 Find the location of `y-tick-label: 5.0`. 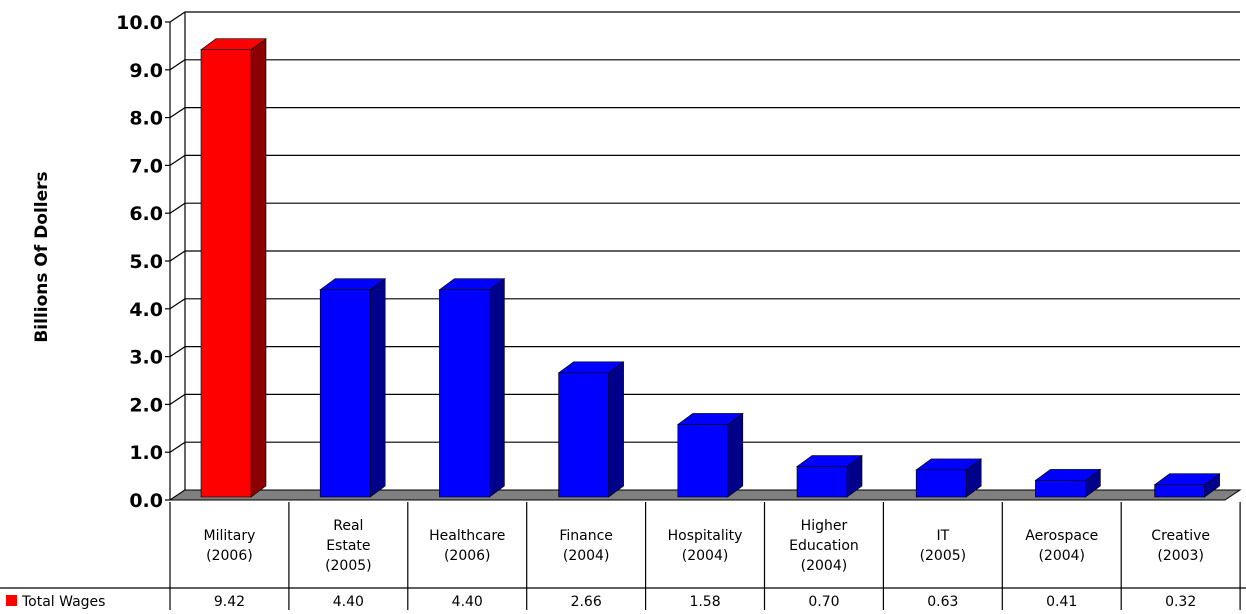

y-tick-label: 5.0 is located at coordinates (146, 262).